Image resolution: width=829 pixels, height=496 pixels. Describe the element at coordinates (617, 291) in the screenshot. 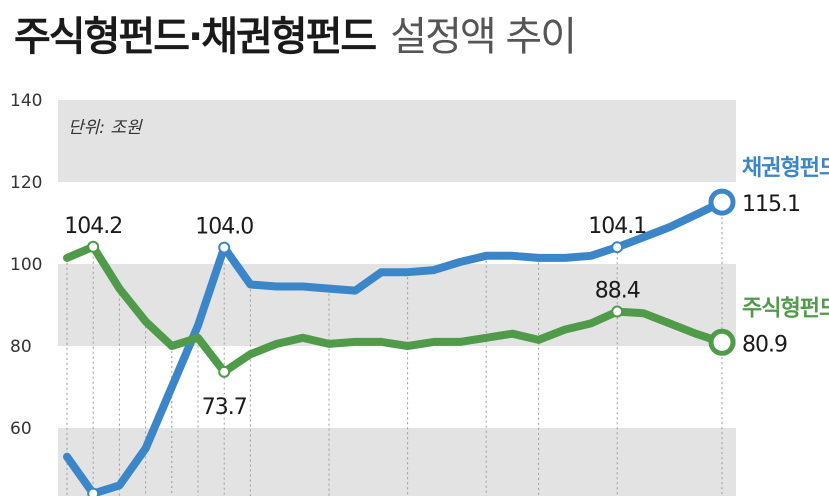

I see `stock-data-label: 88.4` at that location.